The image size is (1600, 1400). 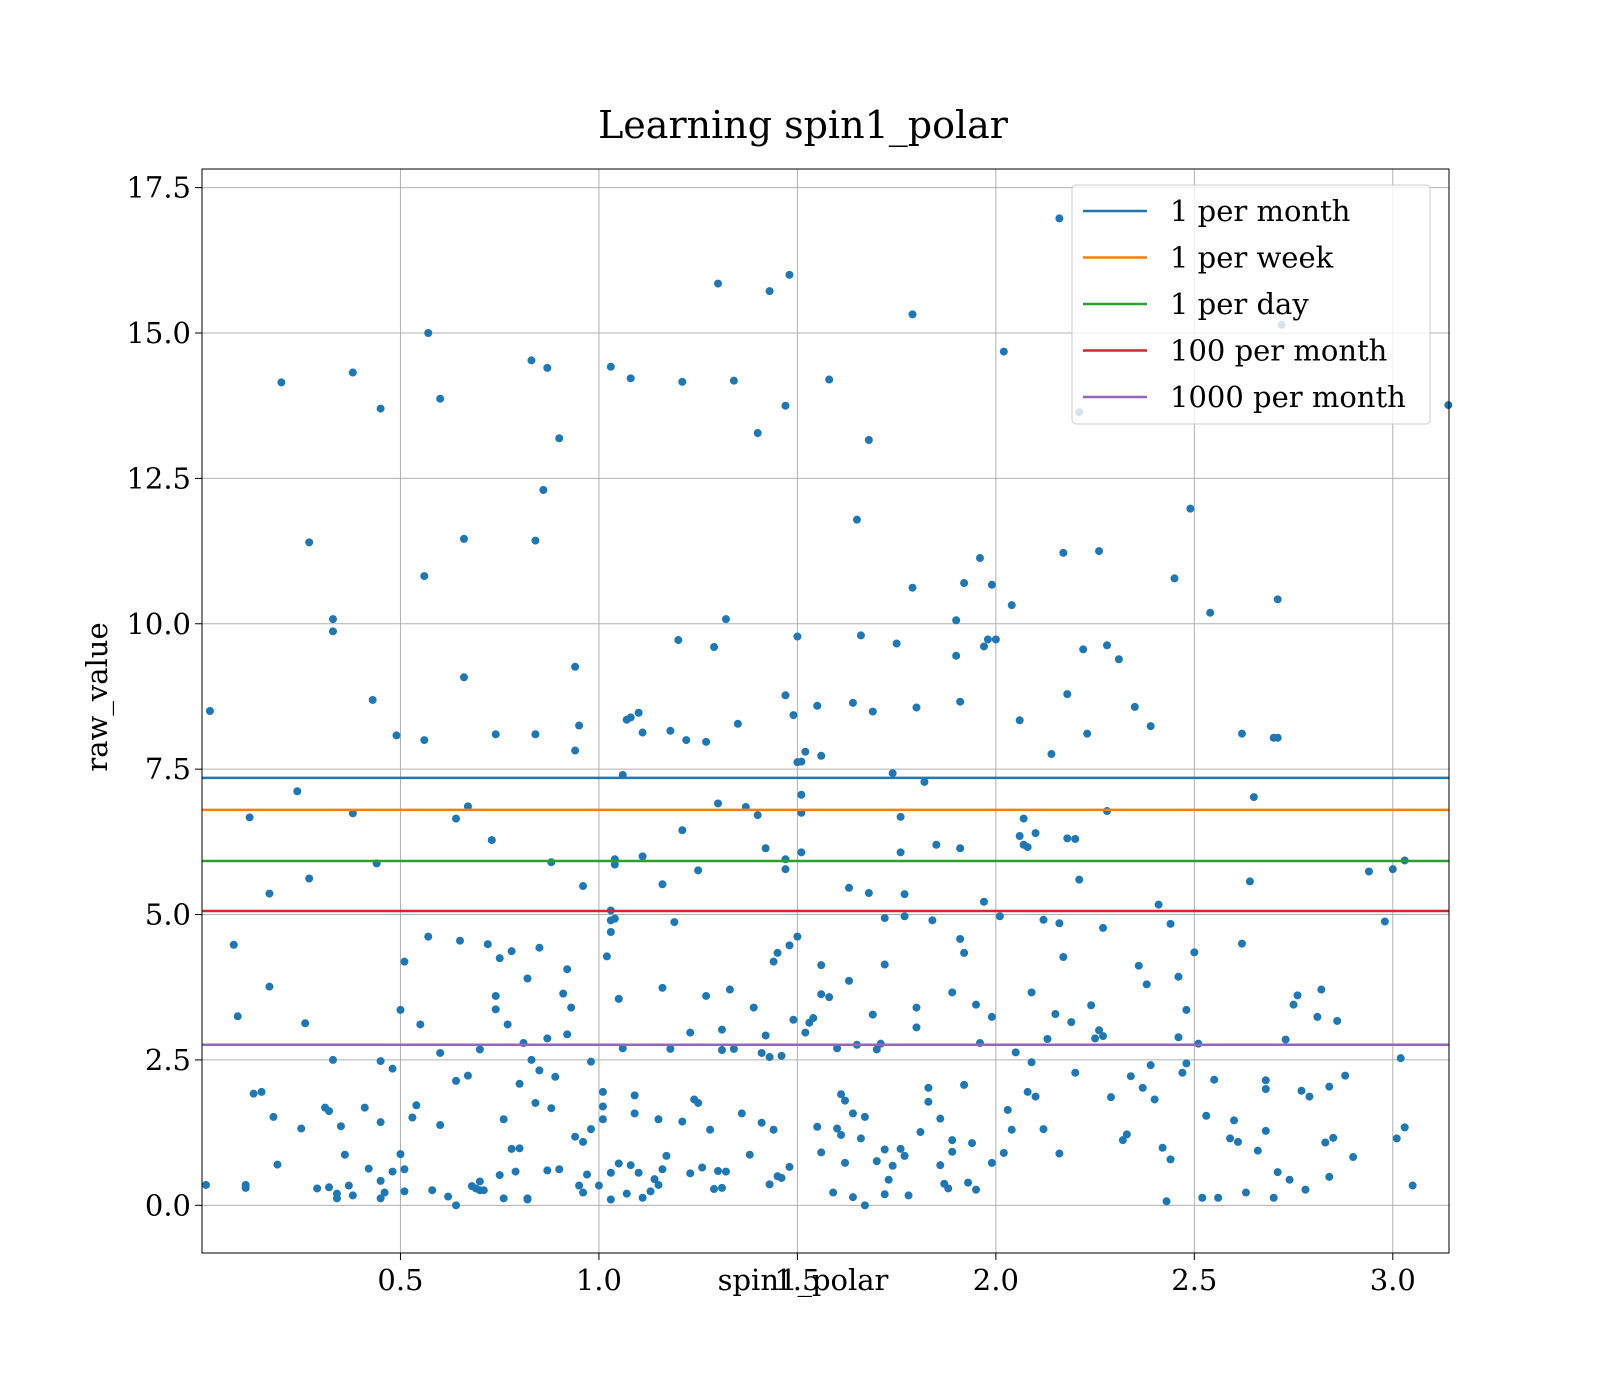 I want to click on x-tick-label: 0.5, so click(x=400, y=1280).